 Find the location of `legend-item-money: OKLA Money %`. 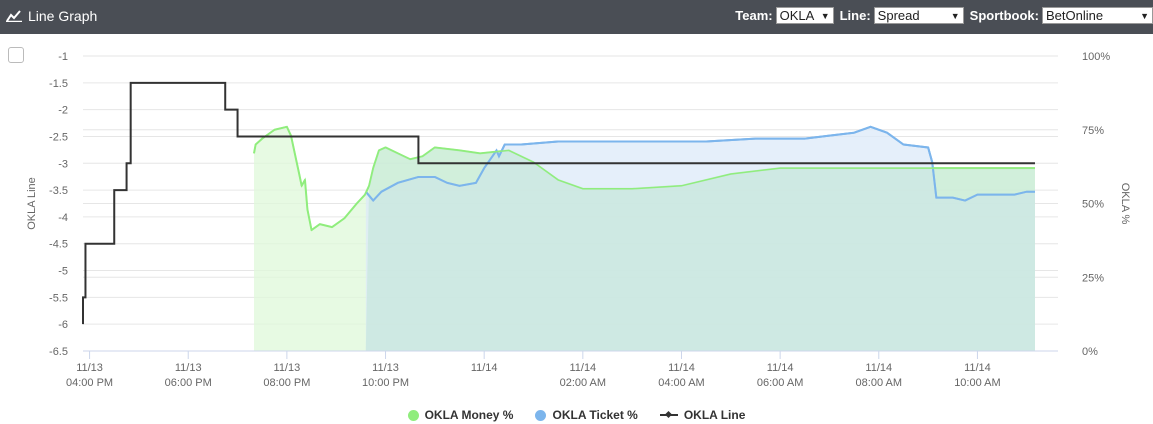

legend-item-money: OKLA Money % is located at coordinates (460, 415).